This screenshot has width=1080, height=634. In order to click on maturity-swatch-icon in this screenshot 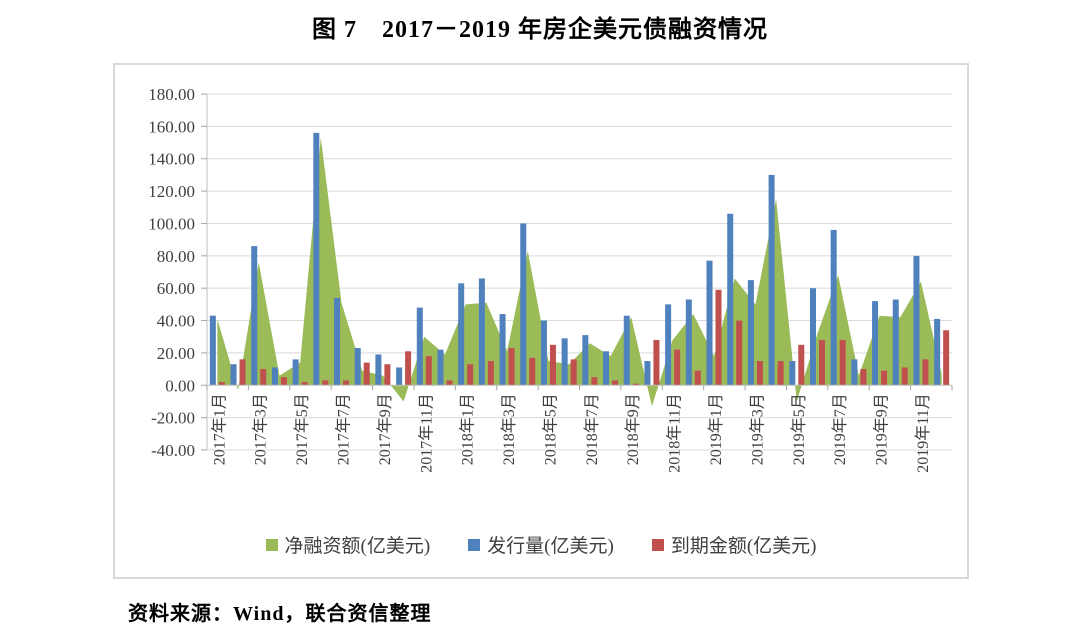, I will do `click(657, 544)`.